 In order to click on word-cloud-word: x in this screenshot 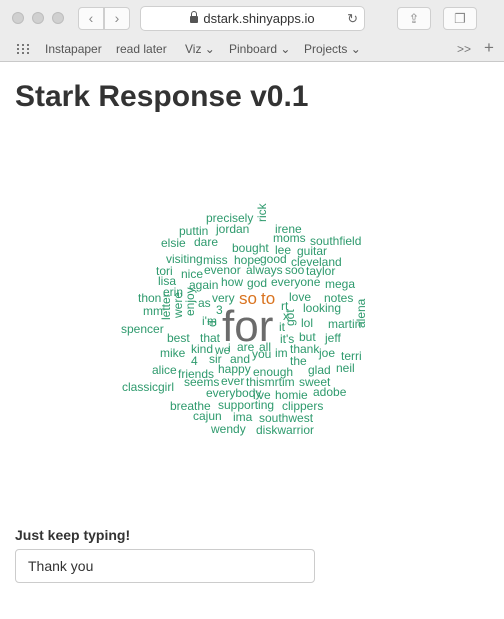, I will do `click(286, 316)`.